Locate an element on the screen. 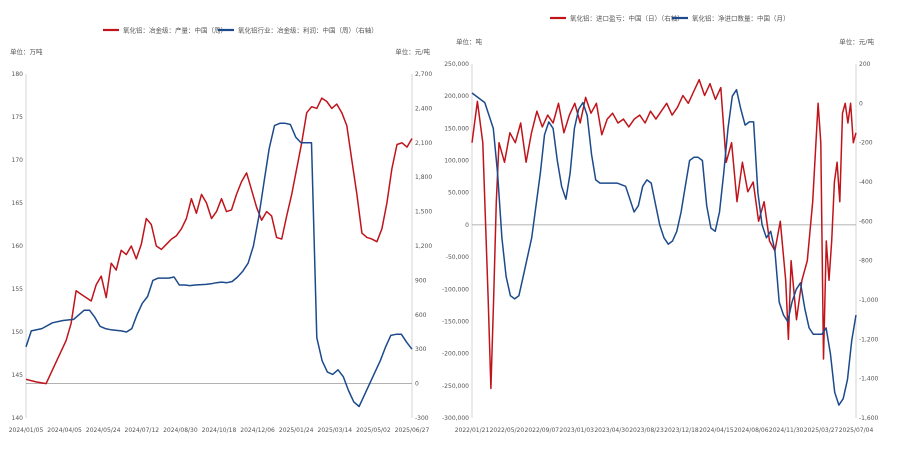 The image size is (902, 454). y-tick-left: 180 is located at coordinates (18, 74).